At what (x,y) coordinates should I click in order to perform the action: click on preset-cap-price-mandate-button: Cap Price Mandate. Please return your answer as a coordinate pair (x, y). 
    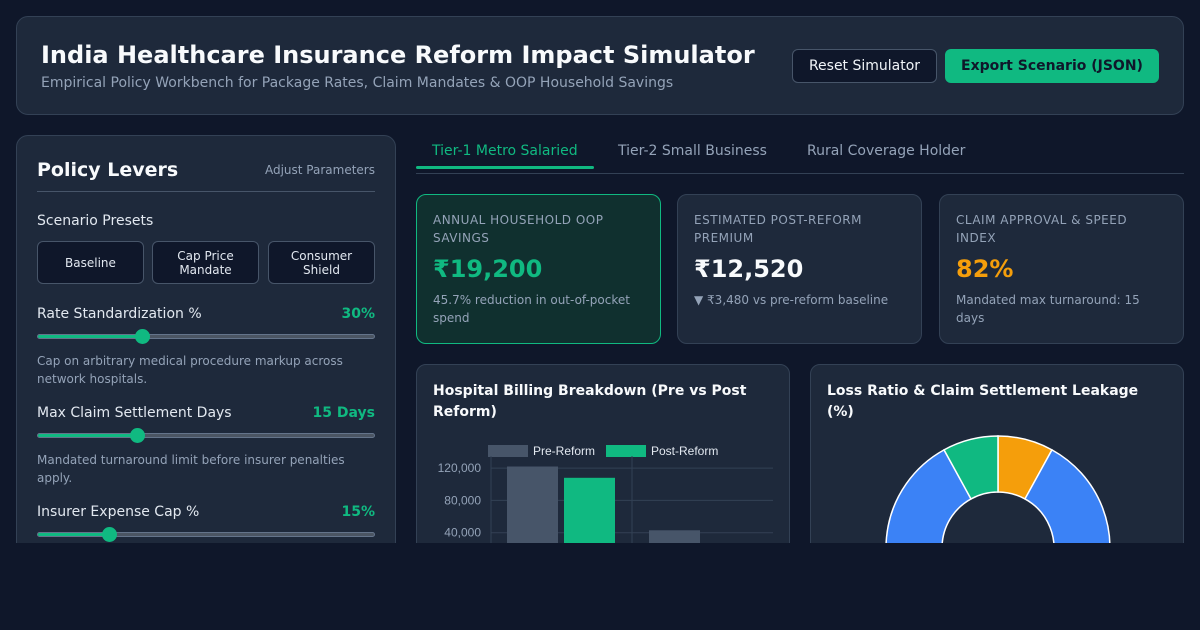
    Looking at the image, I should click on (205, 262).